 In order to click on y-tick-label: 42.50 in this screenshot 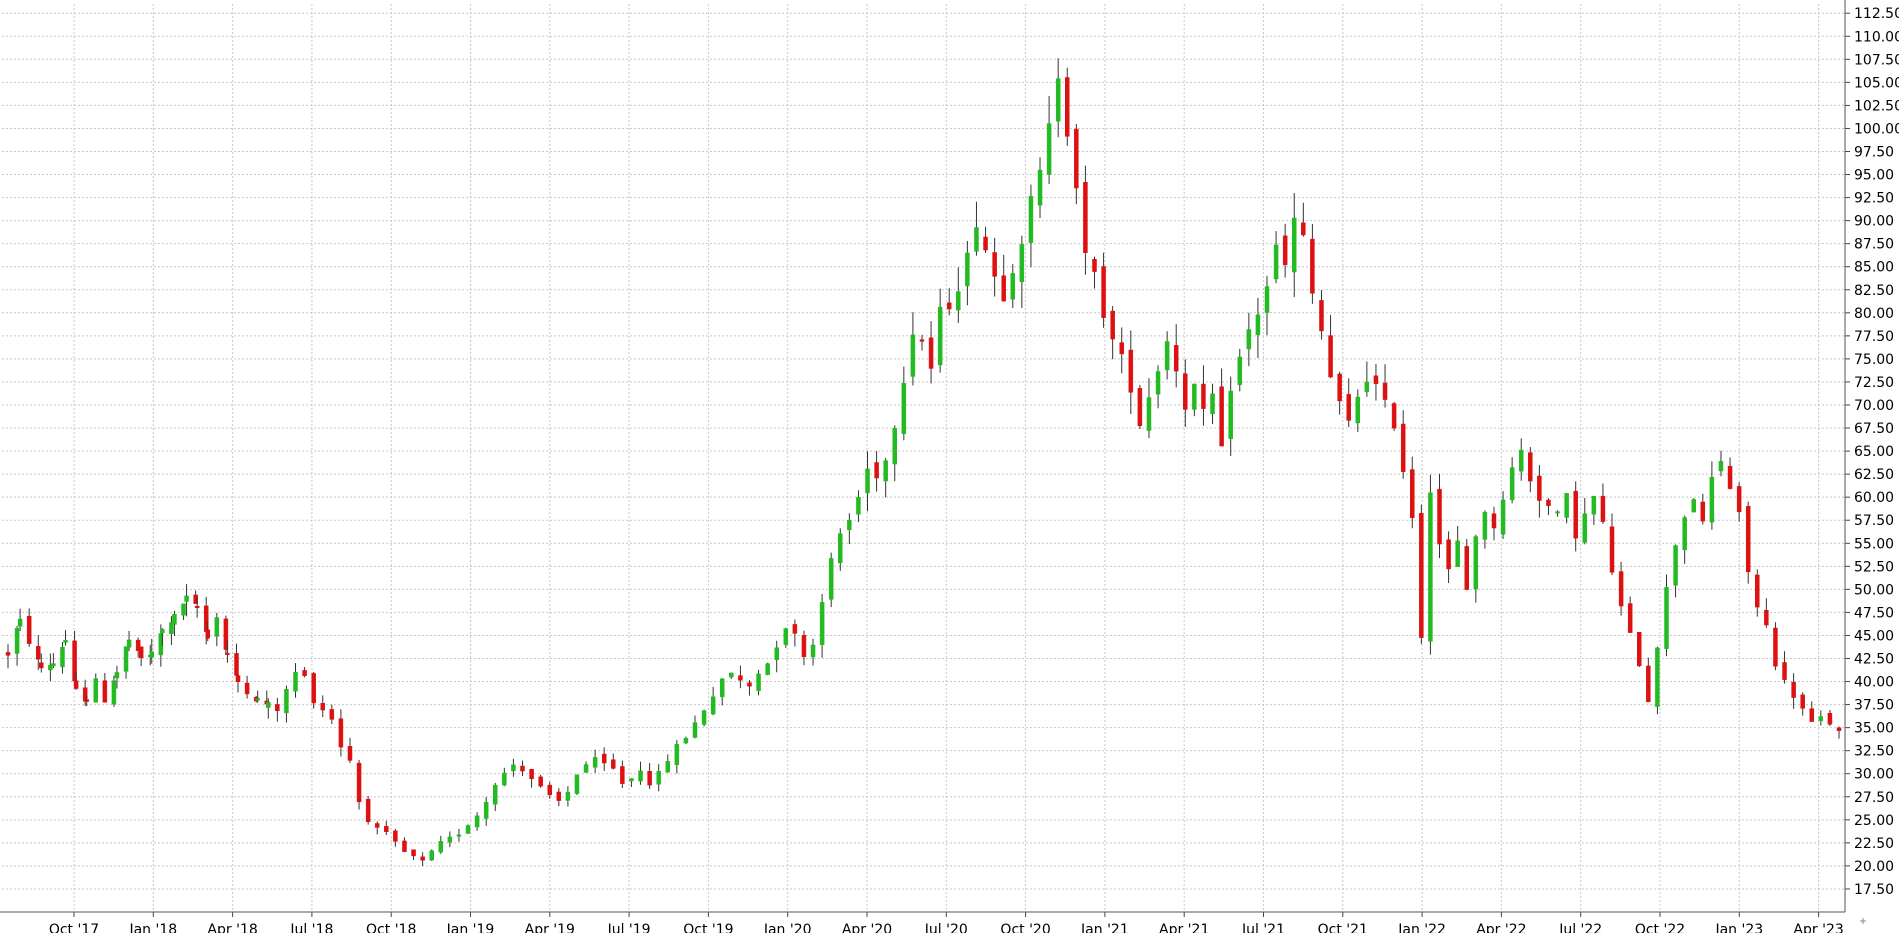, I will do `click(1874, 659)`.